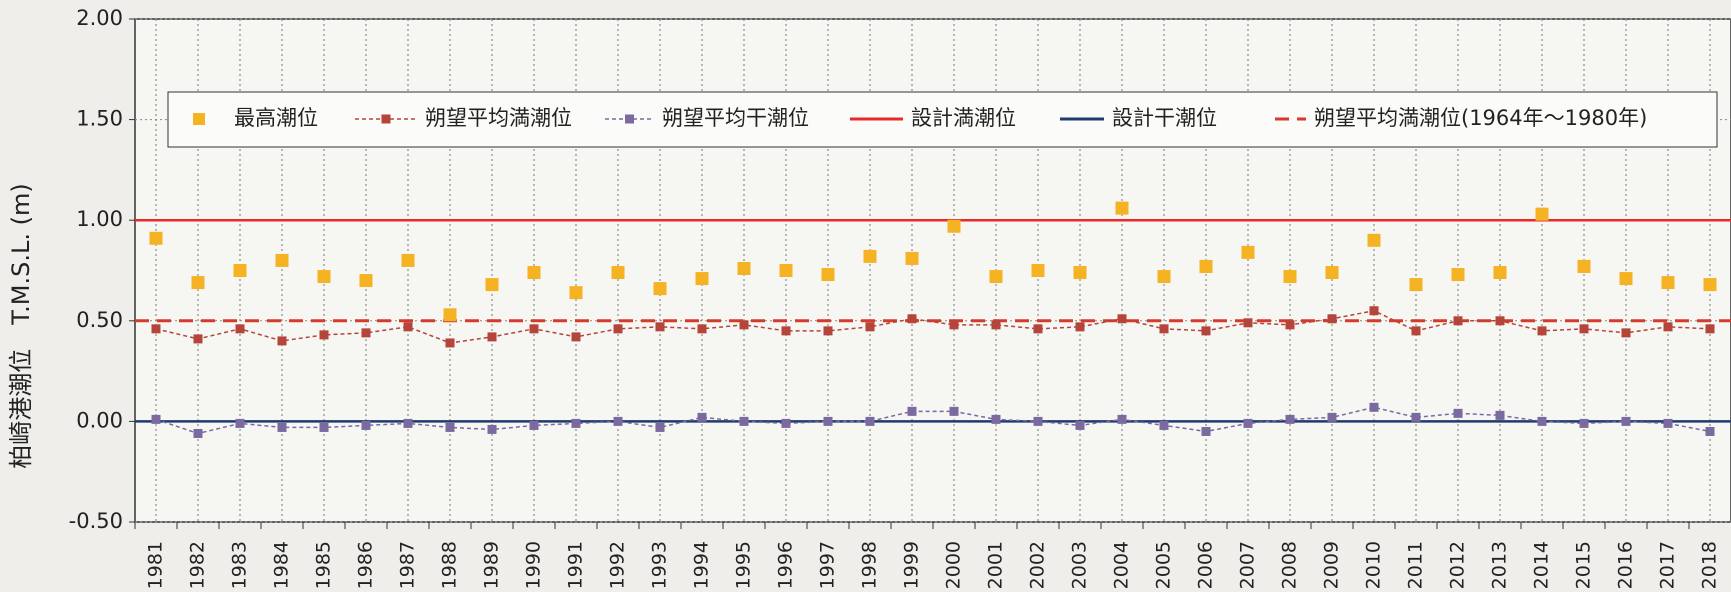  Describe the element at coordinates (660, 565) in the screenshot. I see `x-tick-label: 1993` at that location.